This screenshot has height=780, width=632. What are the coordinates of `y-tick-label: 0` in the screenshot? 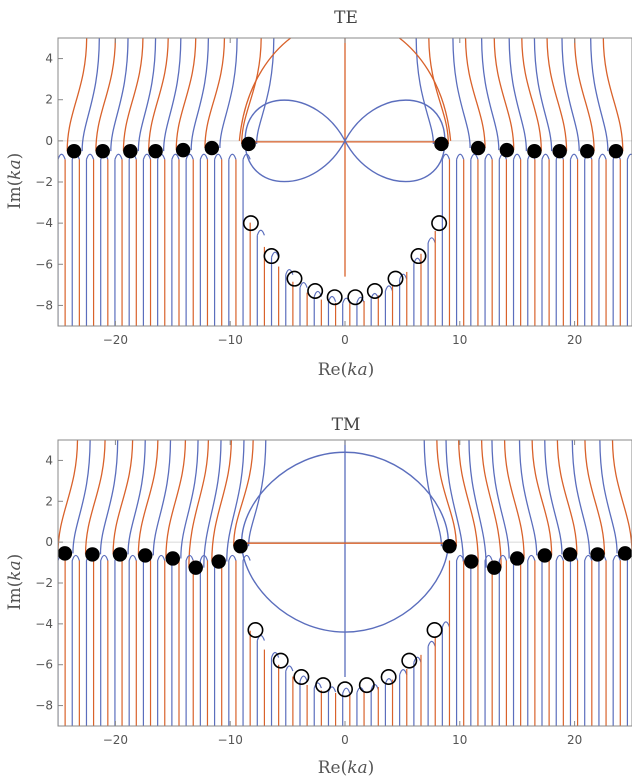 It's located at (49, 542).